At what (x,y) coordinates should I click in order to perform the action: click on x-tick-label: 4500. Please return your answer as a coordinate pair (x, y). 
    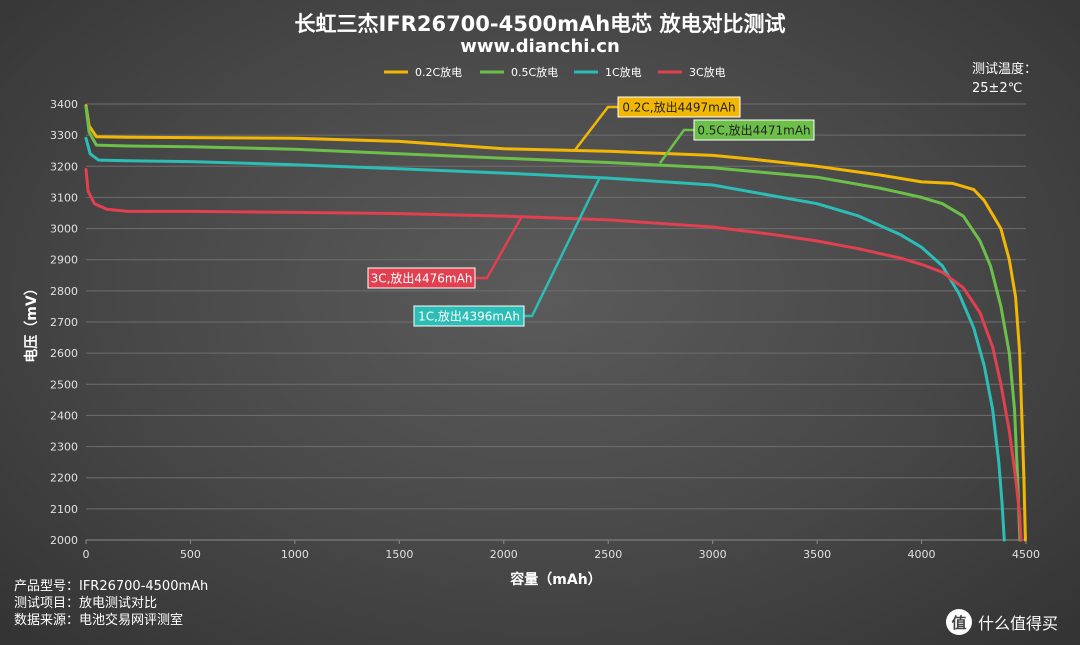
    Looking at the image, I should click on (1026, 554).